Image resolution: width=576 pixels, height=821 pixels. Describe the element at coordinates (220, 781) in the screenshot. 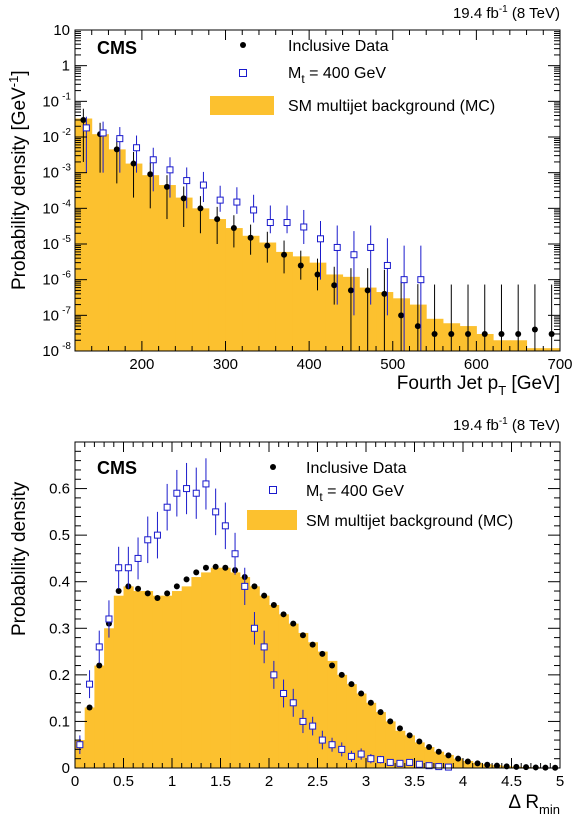

I see `x-tick-label: 1.5` at that location.